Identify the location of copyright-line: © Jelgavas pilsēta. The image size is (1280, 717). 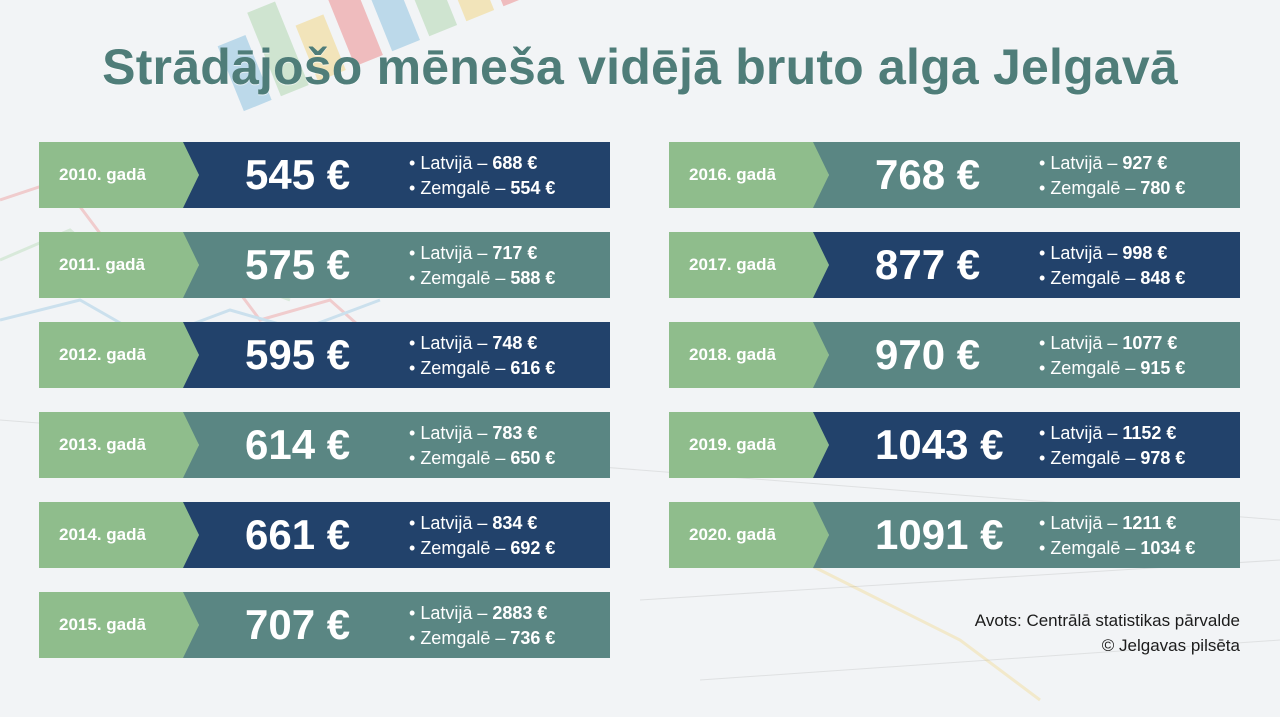
(1170, 645).